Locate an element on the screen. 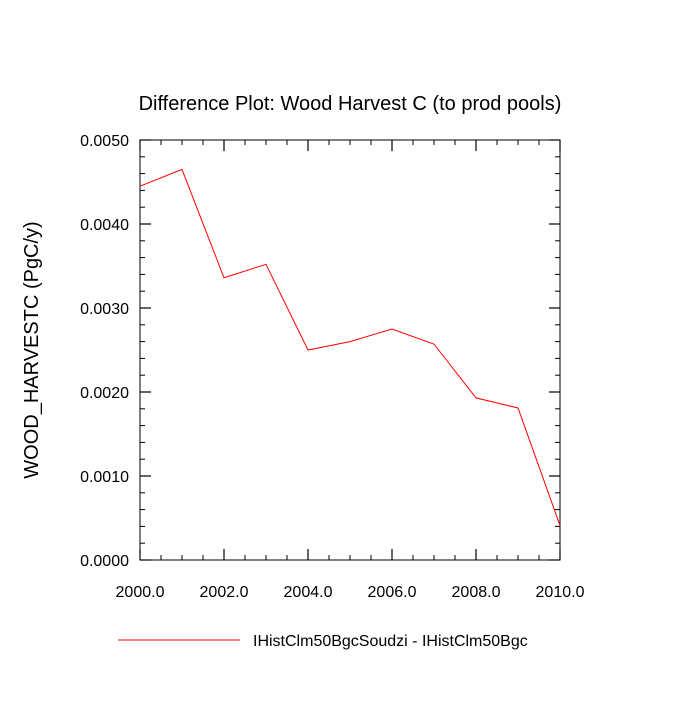 The width and height of the screenshot is (700, 705). x-tick-label: 2006.0 is located at coordinates (392, 592).